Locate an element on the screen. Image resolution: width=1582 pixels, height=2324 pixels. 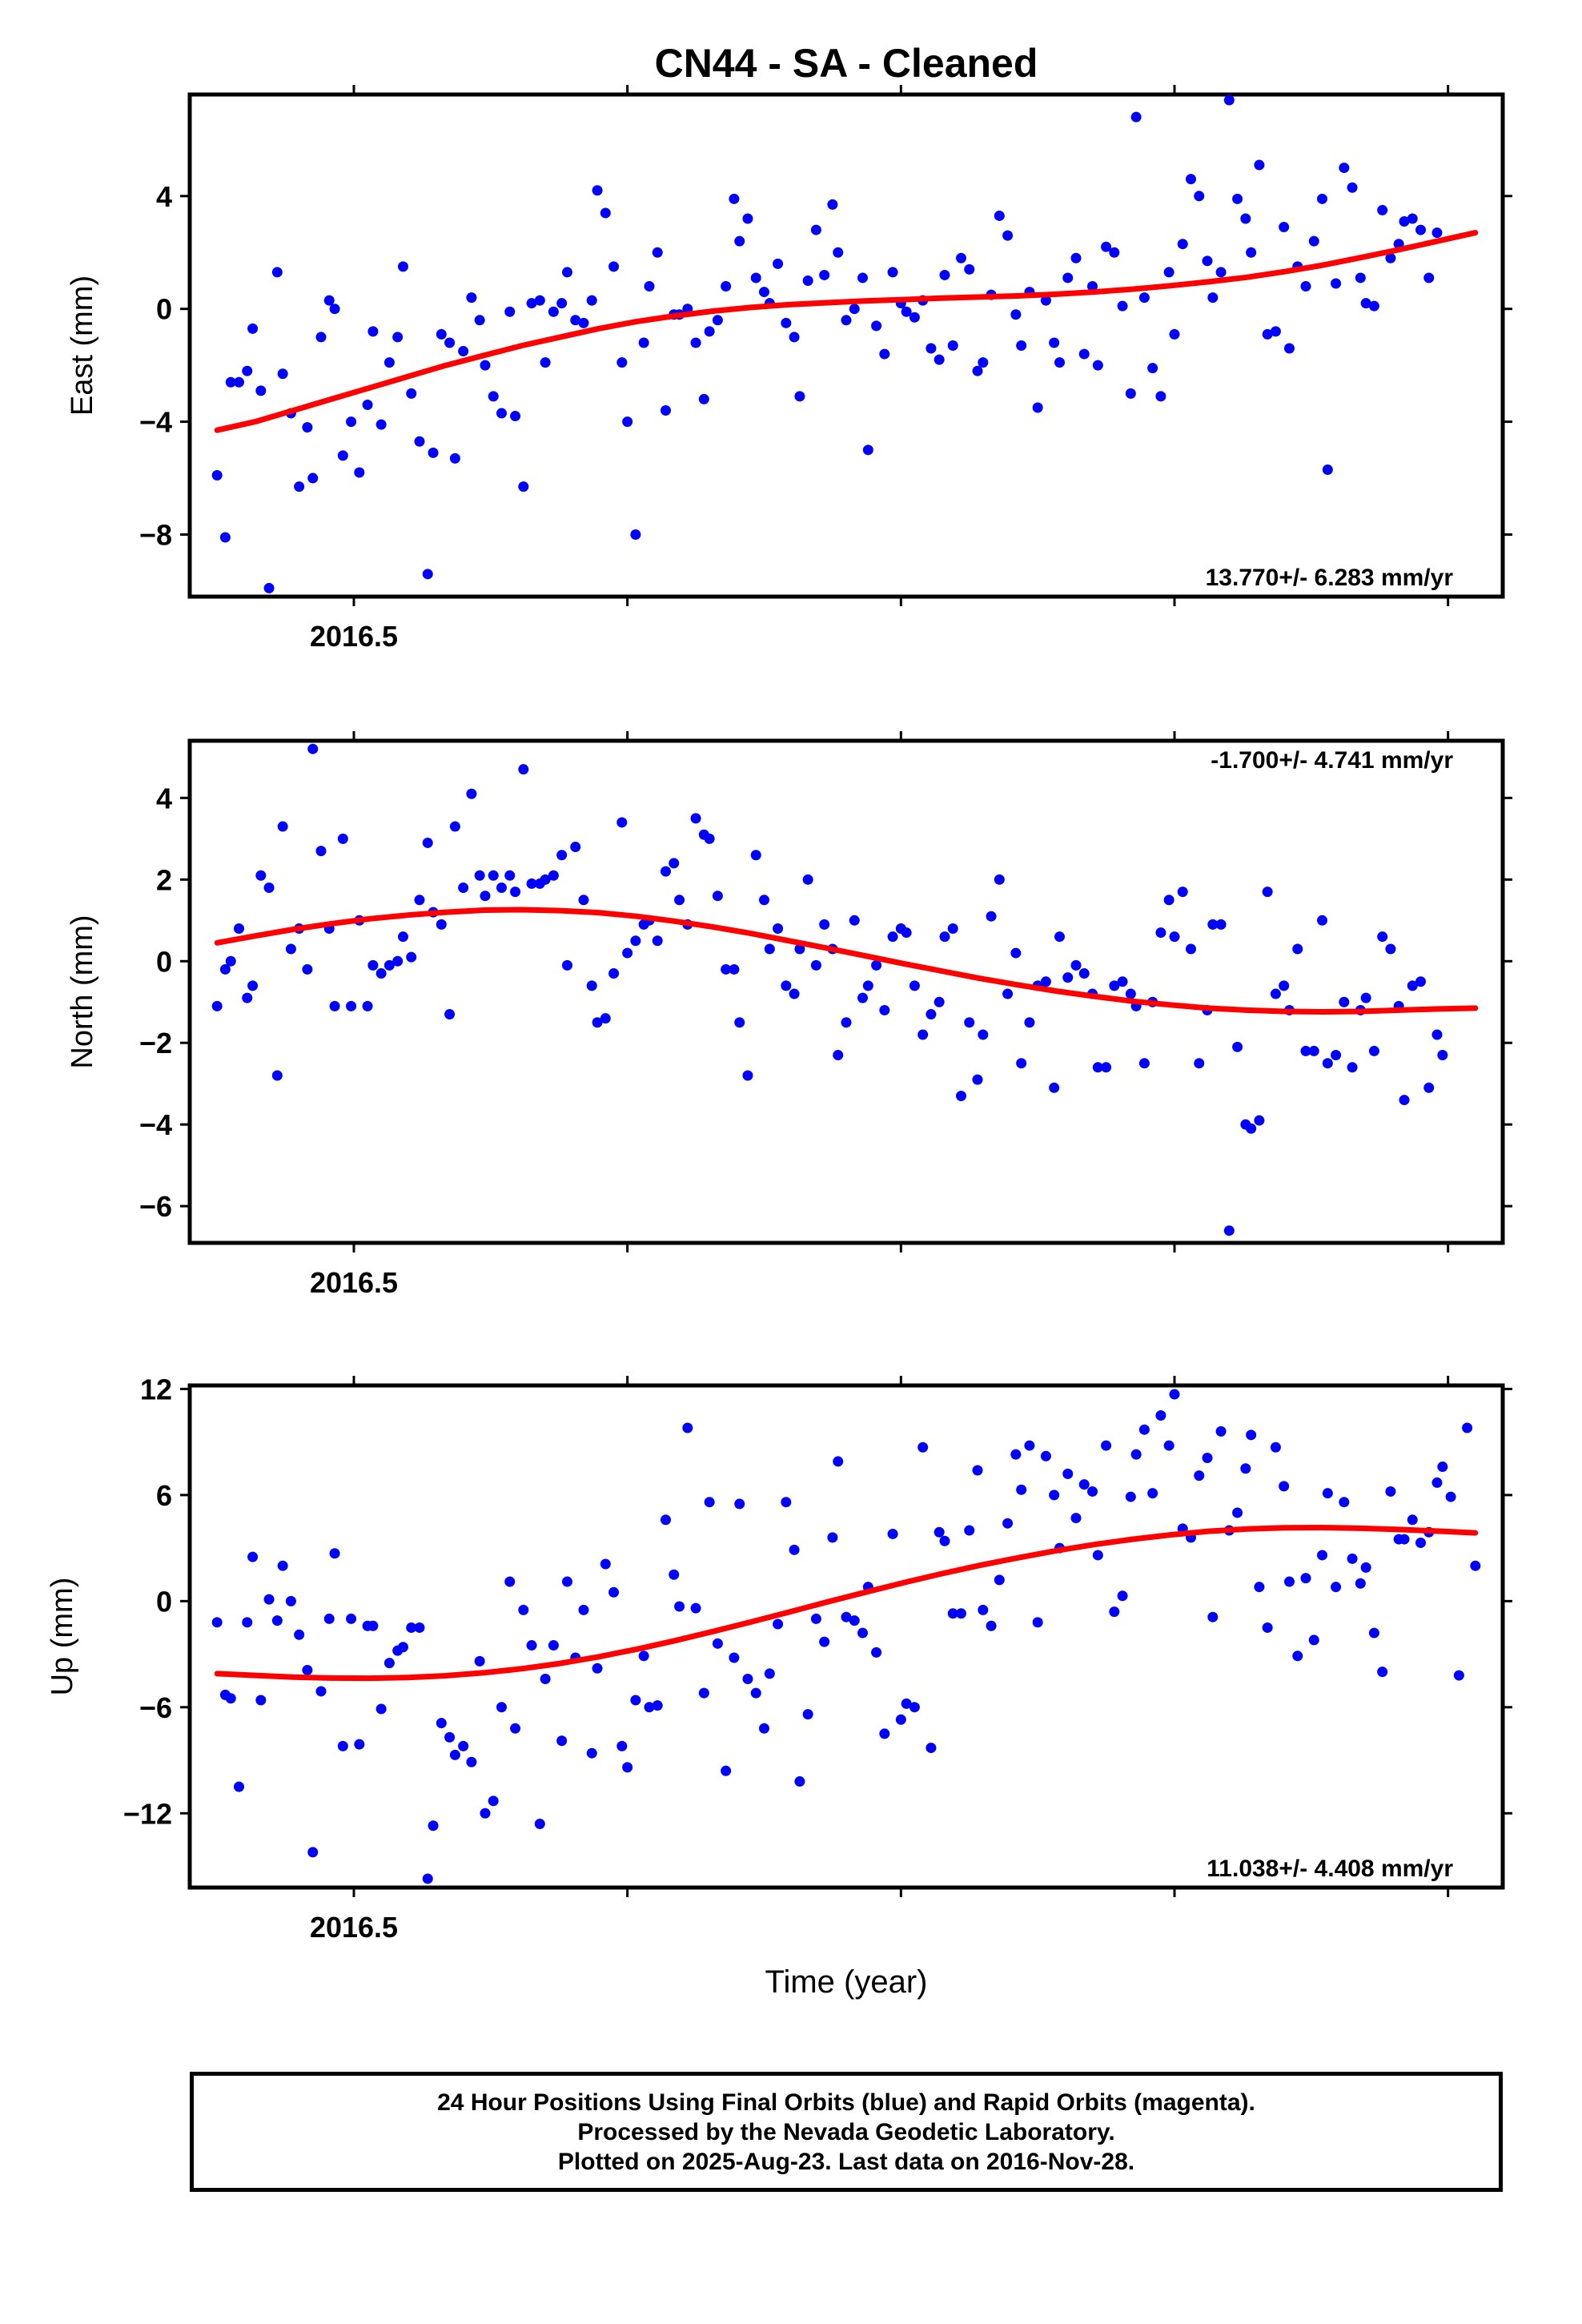
y-axis-label: North (mm) is located at coordinates (82, 991).